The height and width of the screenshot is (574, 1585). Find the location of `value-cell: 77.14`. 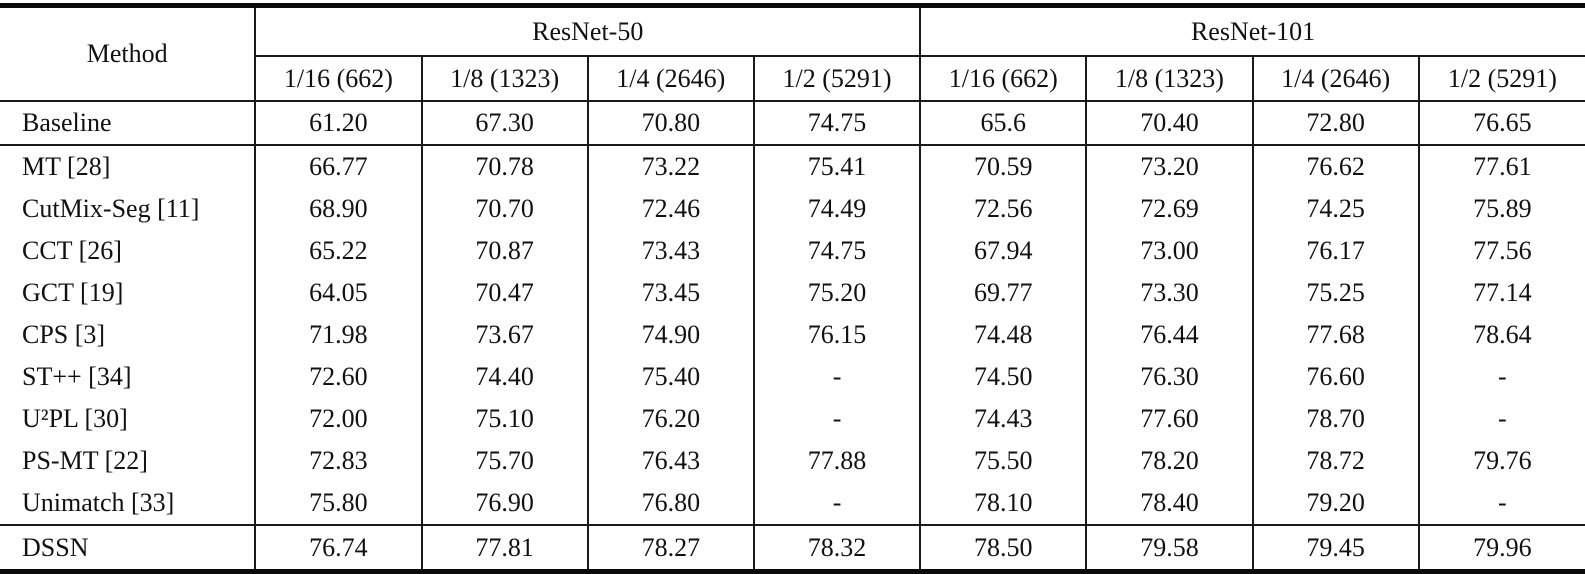

value-cell: 77.14 is located at coordinates (1501, 293).